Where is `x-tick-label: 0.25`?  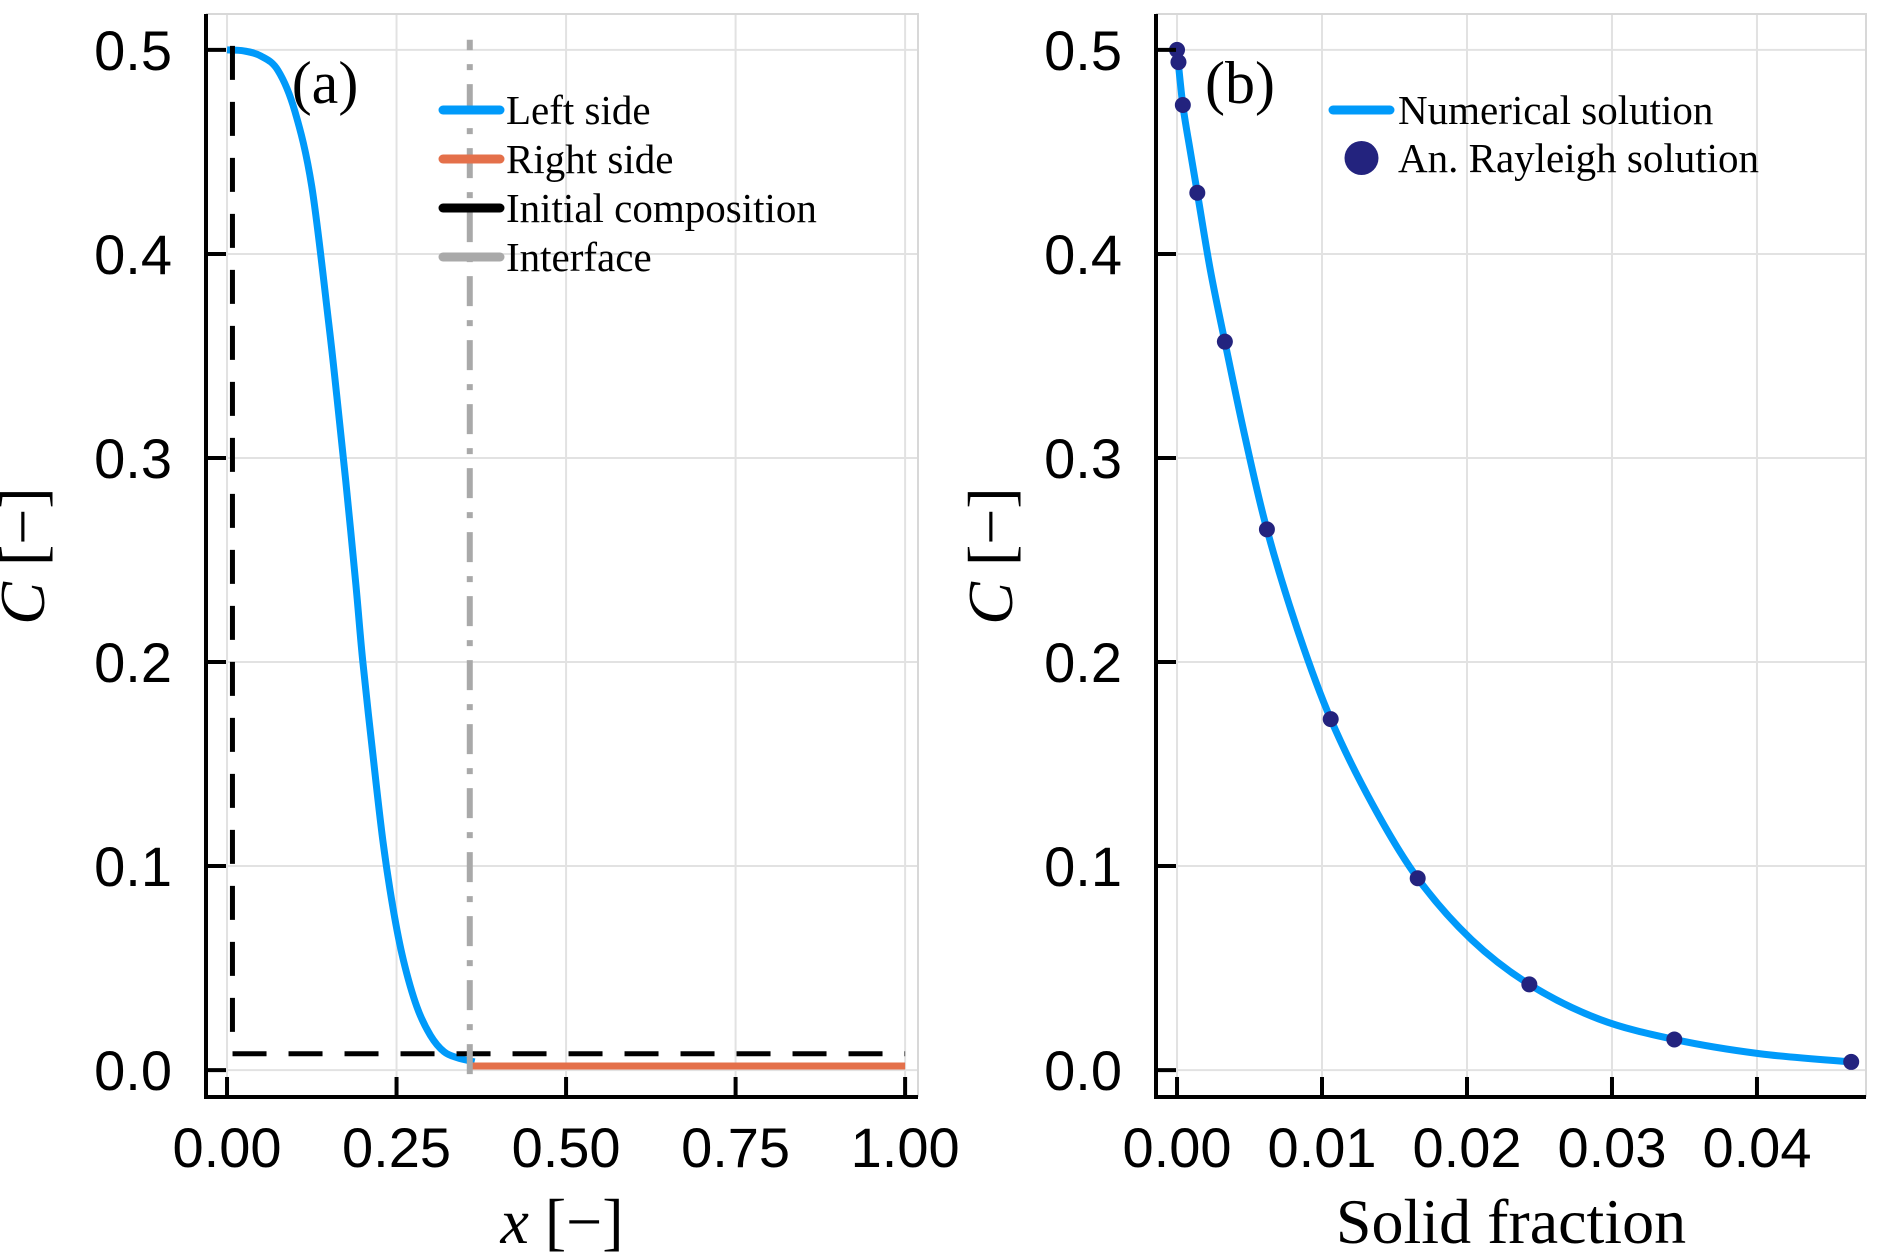
x-tick-label: 0.25 is located at coordinates (396, 1147).